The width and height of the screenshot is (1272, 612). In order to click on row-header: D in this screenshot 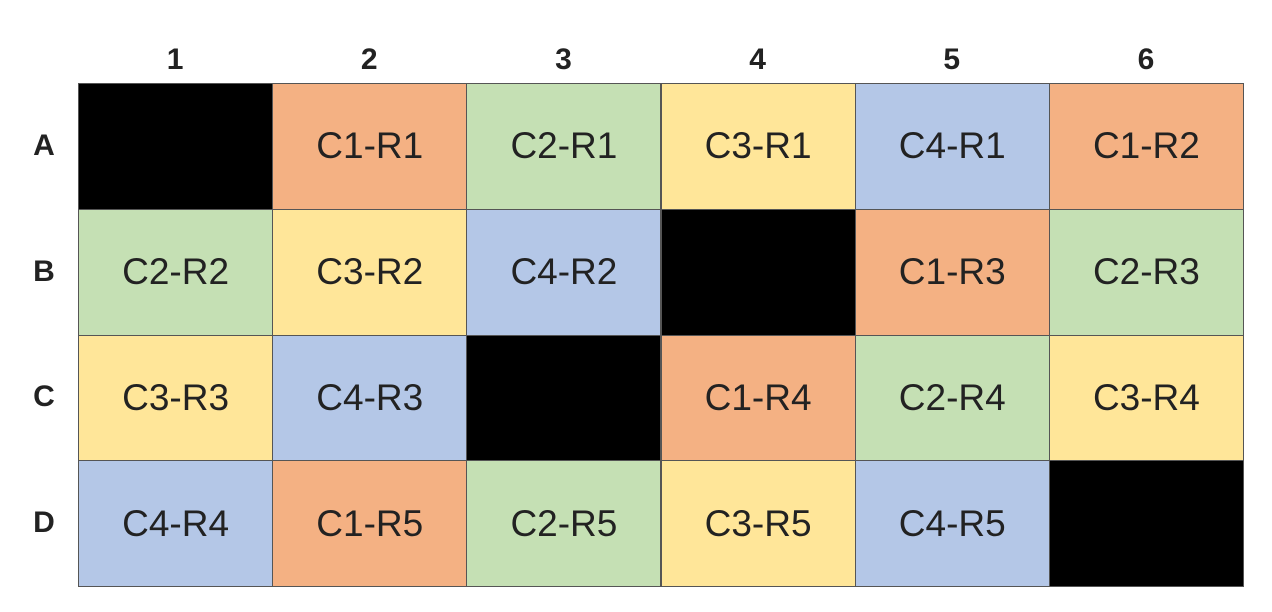, I will do `click(44, 523)`.